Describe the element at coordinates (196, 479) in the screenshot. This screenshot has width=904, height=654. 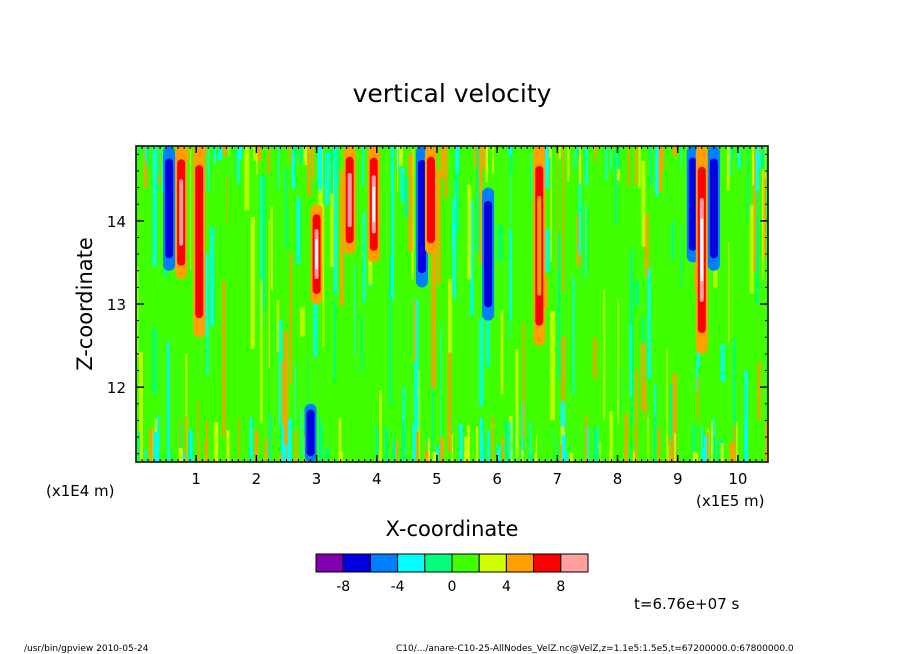
I see `x-tick-label: 1` at that location.